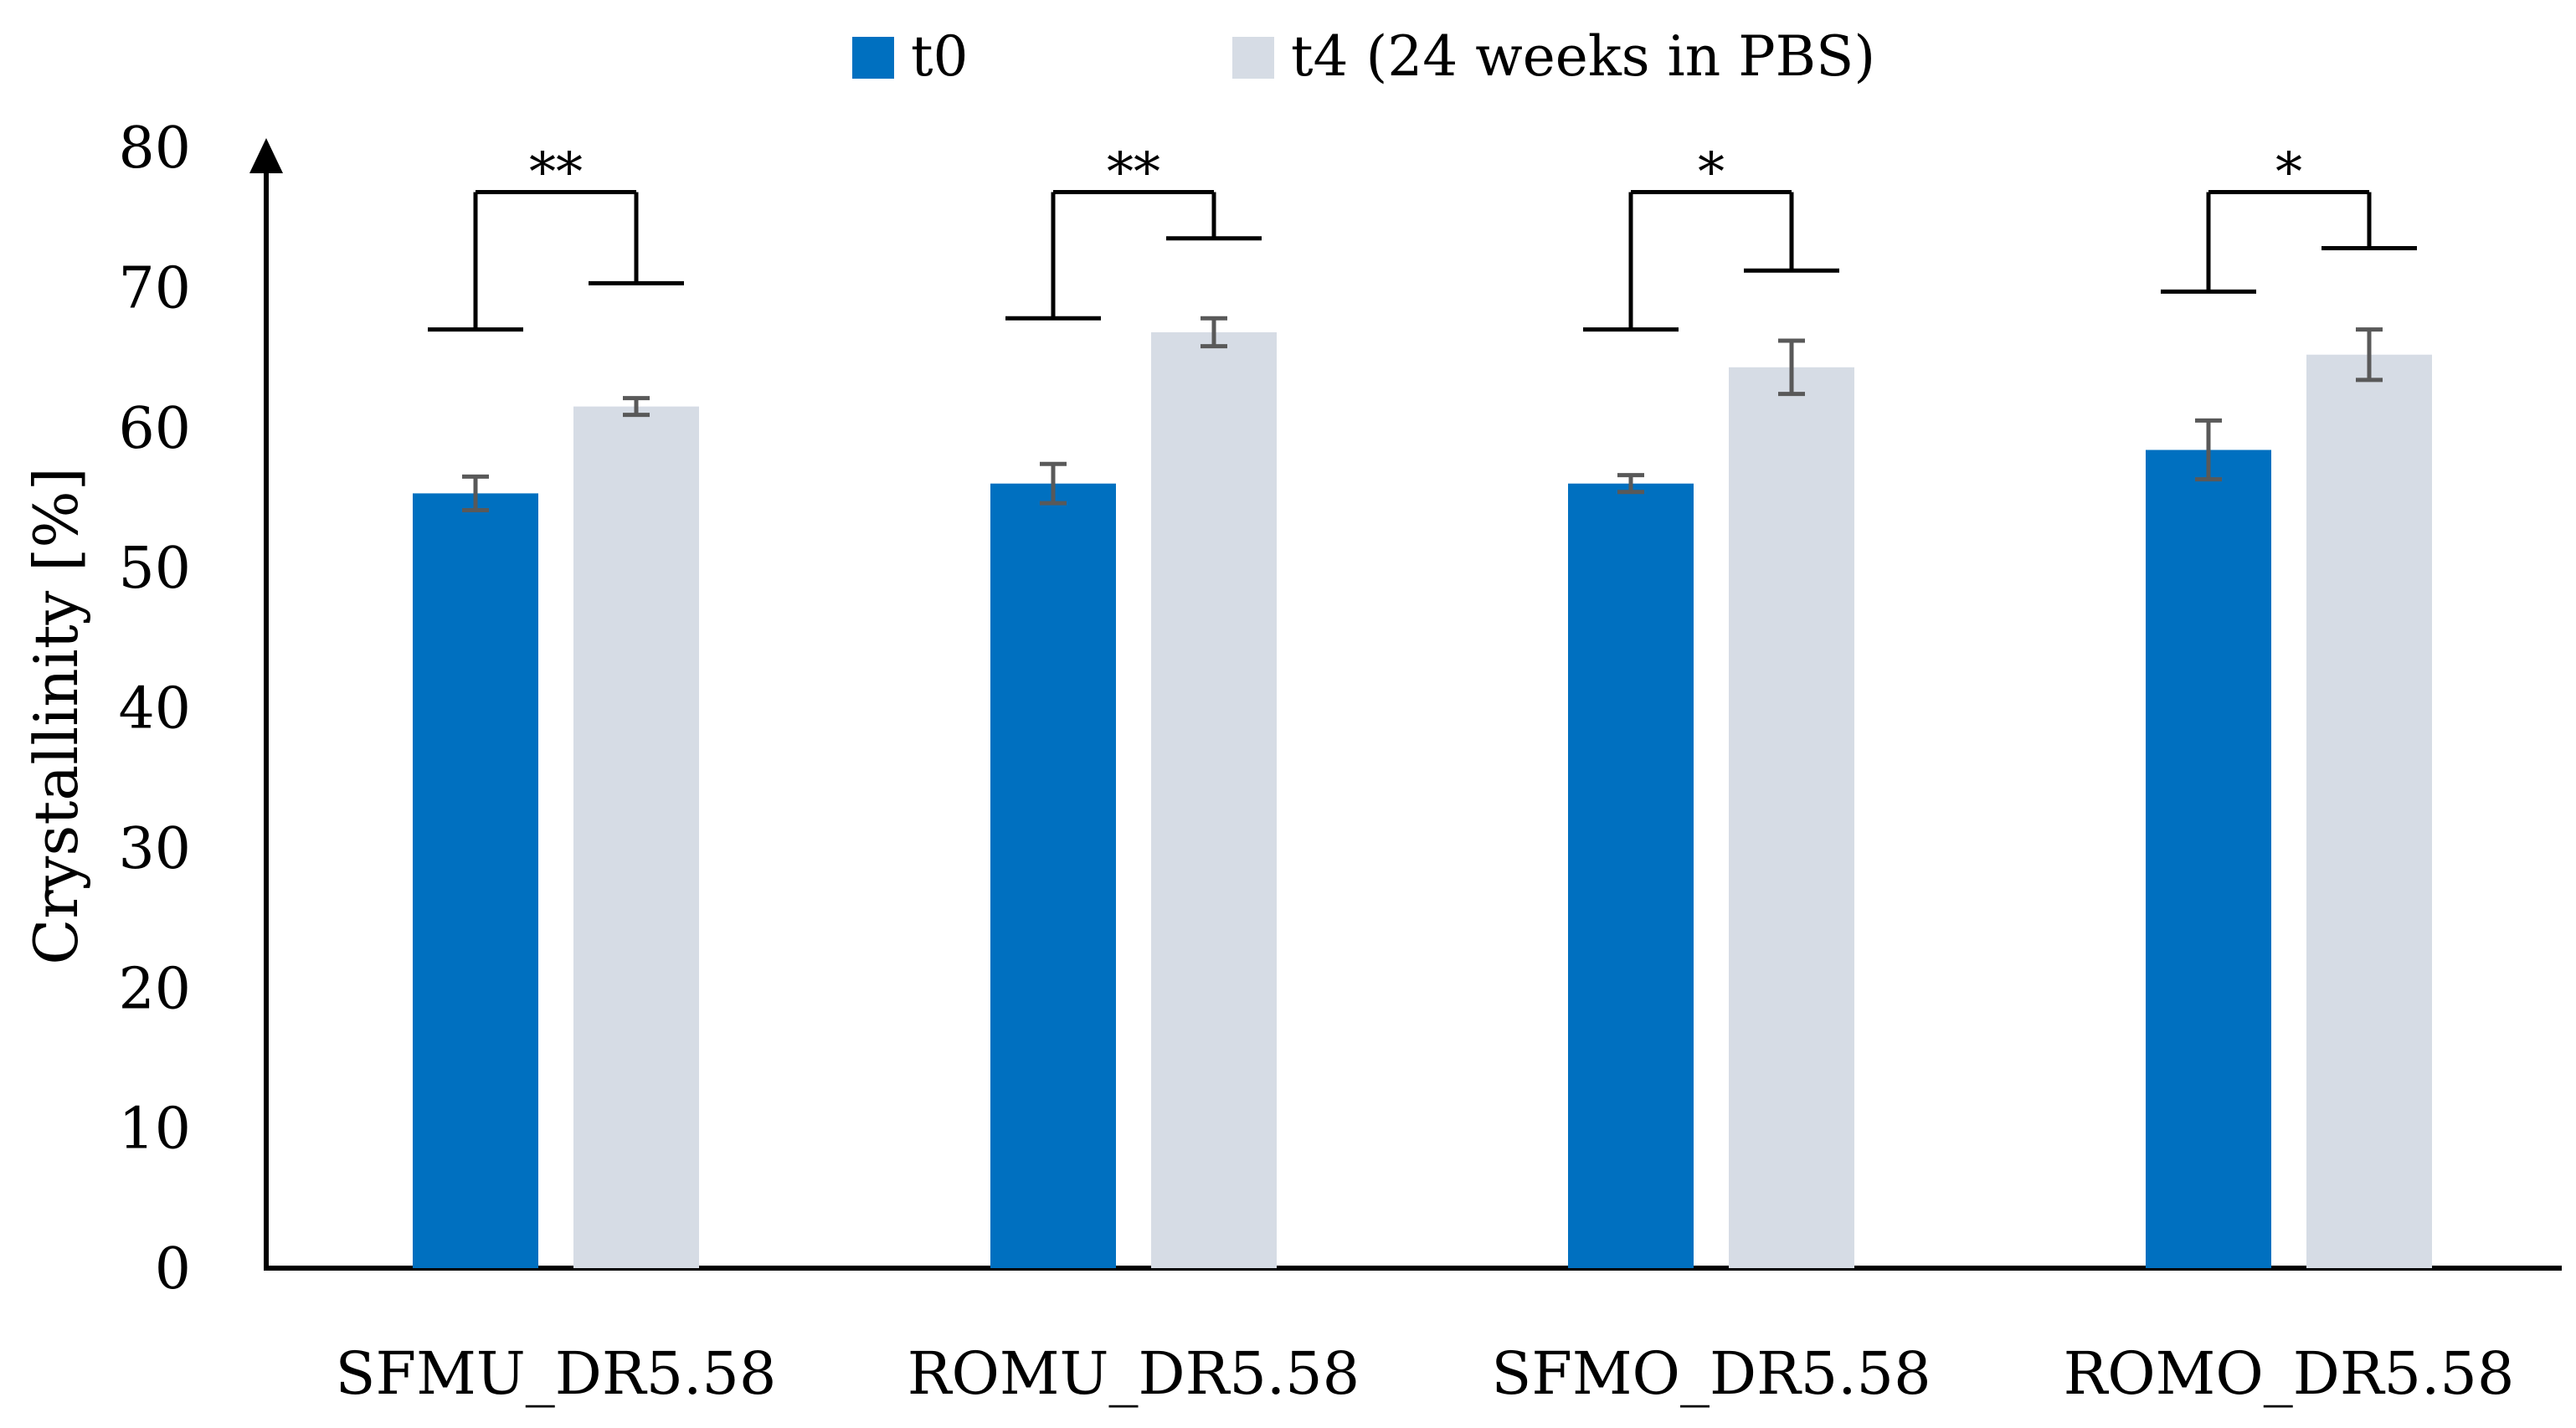 The width and height of the screenshot is (2576, 1428). I want to click on x-tick-label: SFMO_DR5.58, so click(1711, 1373).